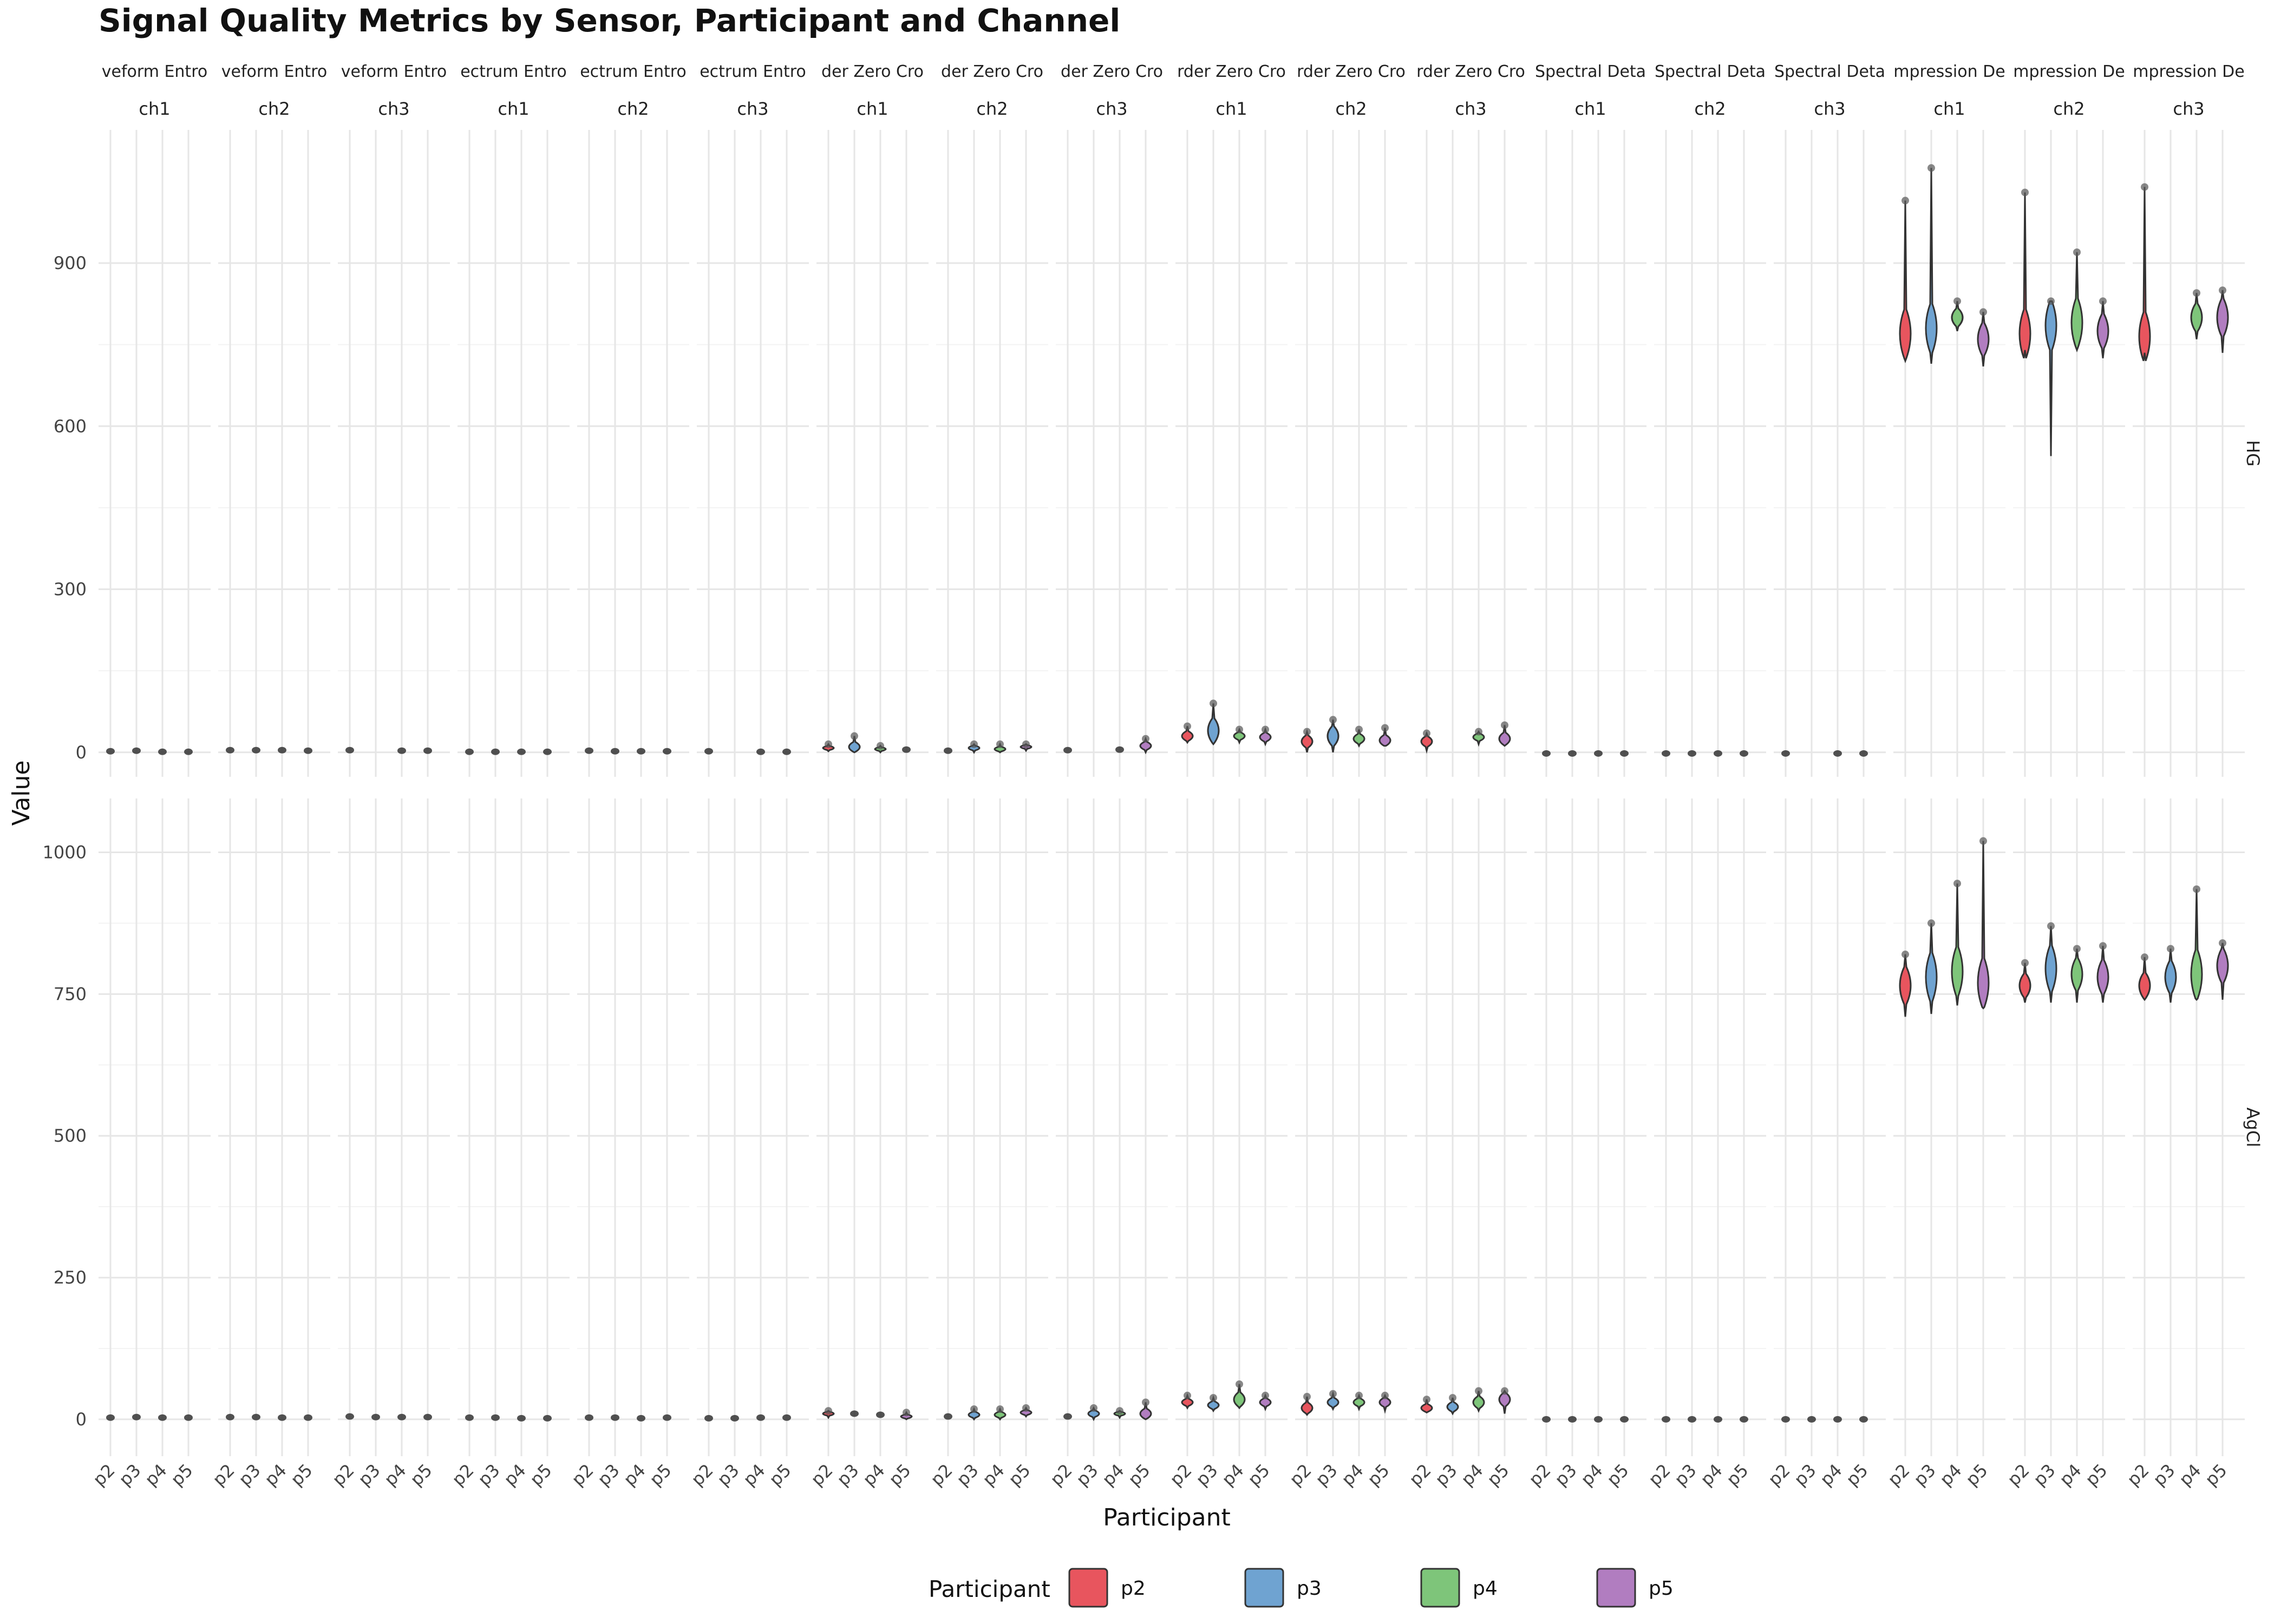 This screenshot has height=1624, width=2274. I want to click on x-axis-title: Participant, so click(1167, 1518).